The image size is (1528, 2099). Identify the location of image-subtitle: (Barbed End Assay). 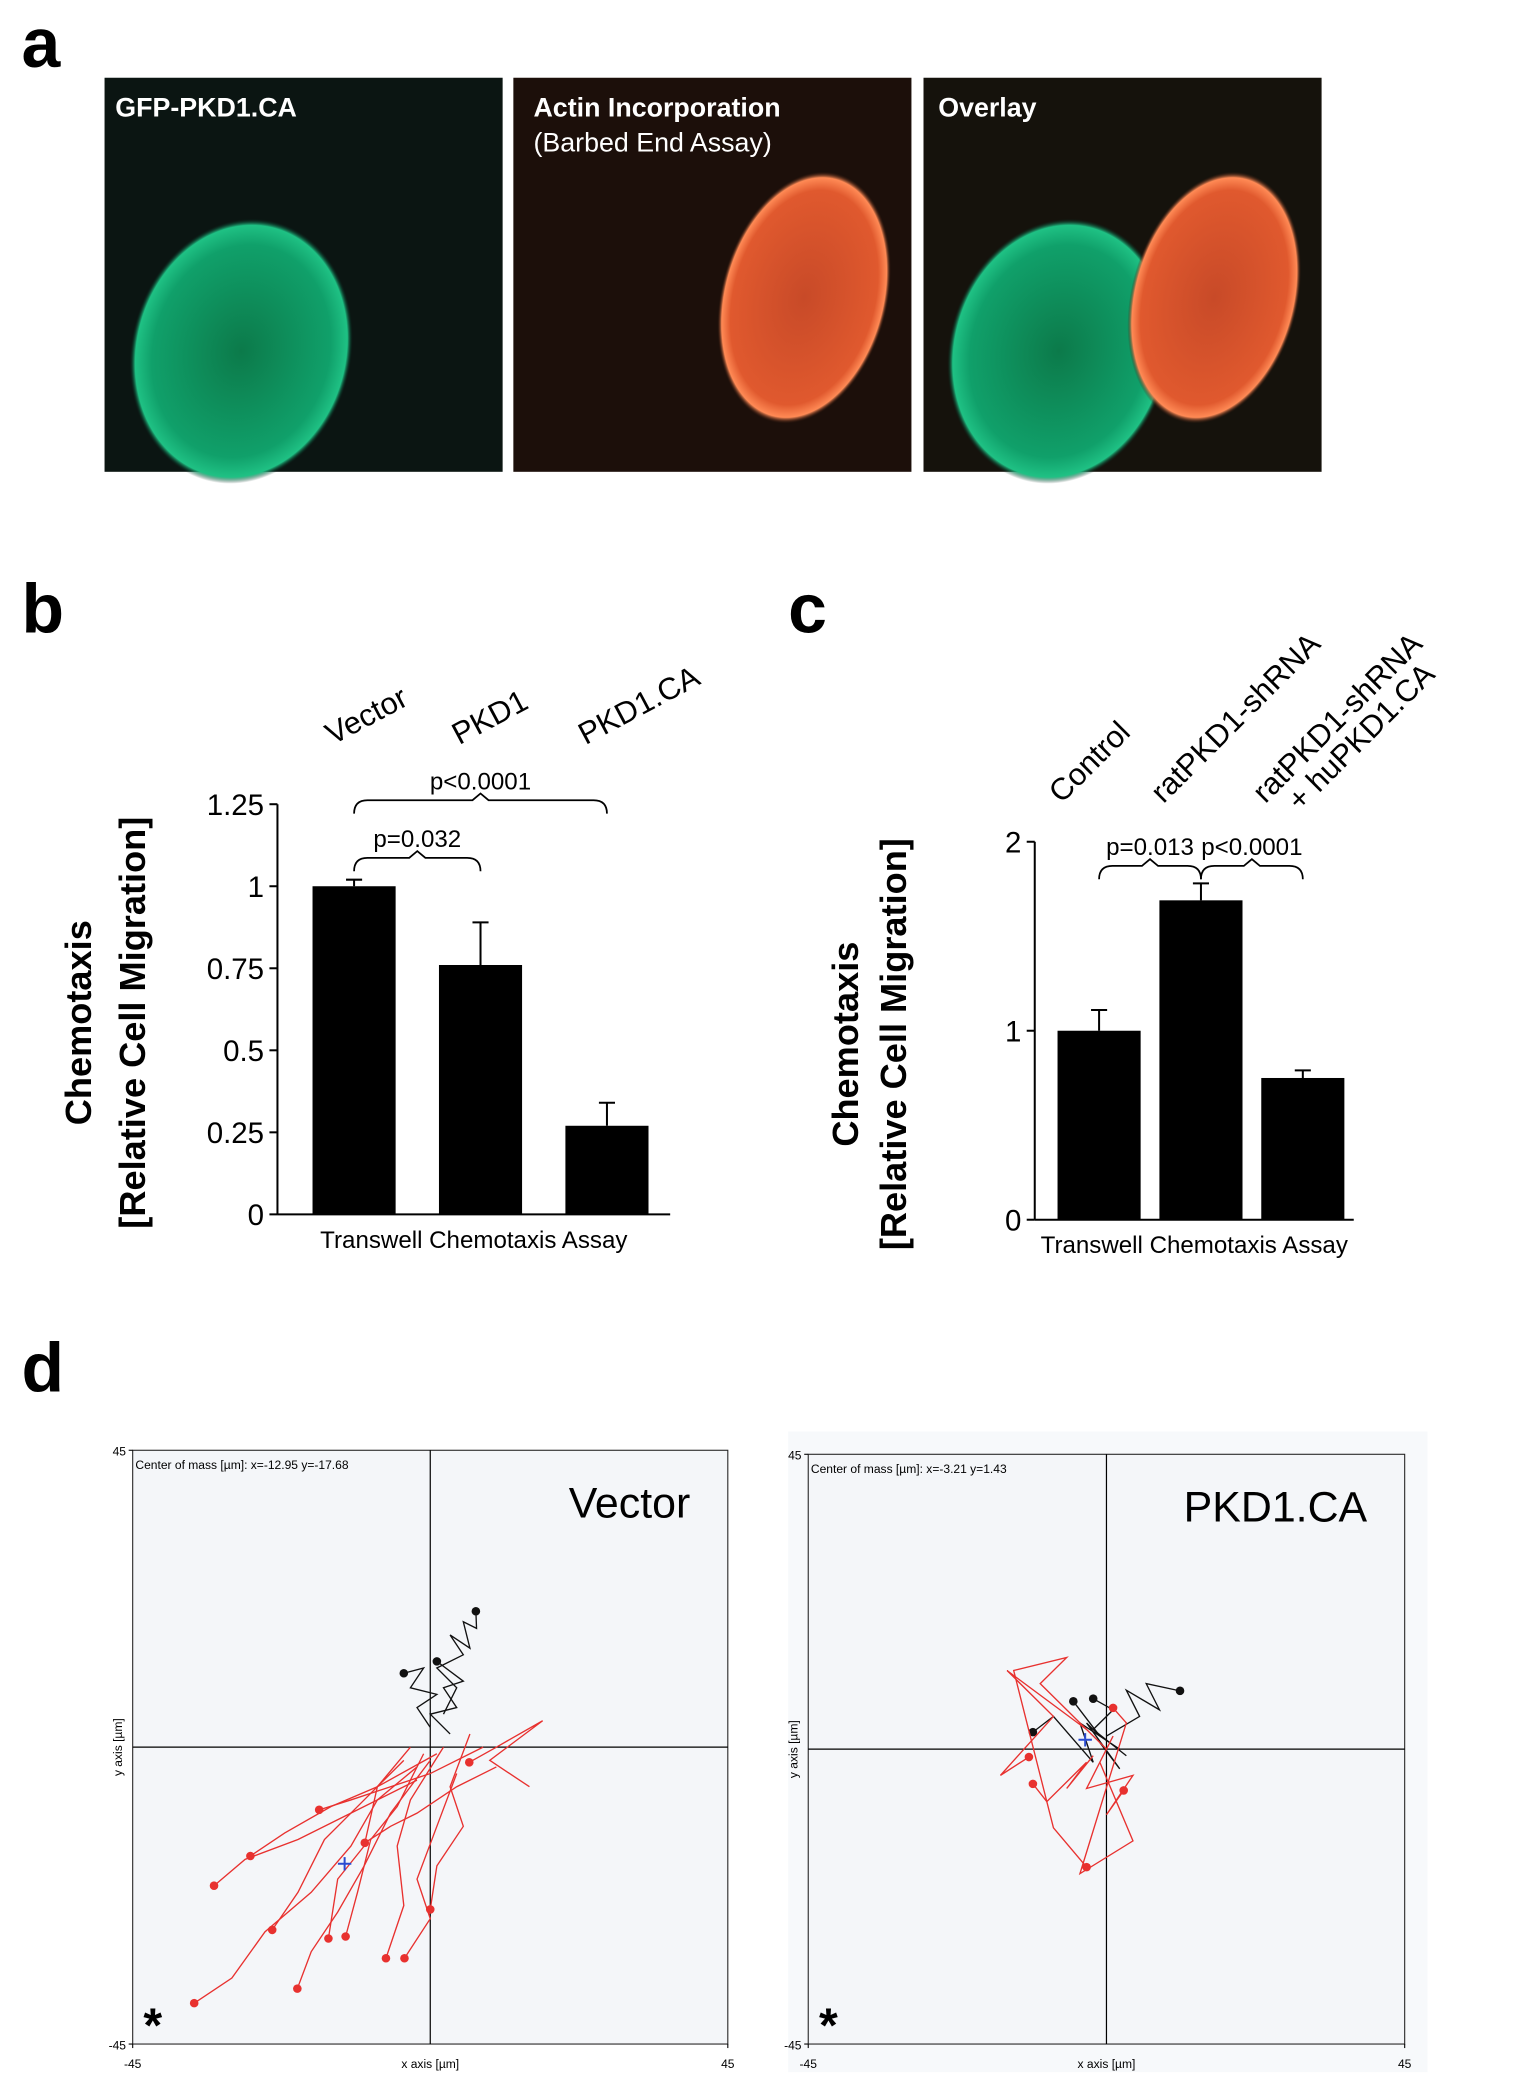
(652, 142).